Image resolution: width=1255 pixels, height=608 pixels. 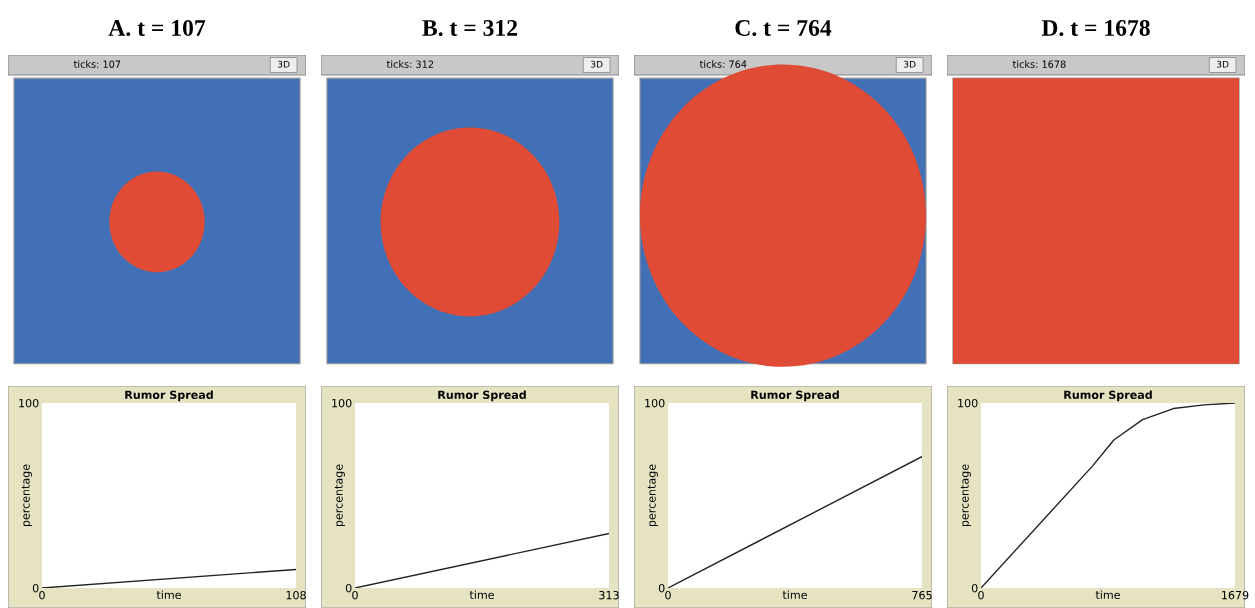 What do you see at coordinates (1039, 64) in the screenshot?
I see `text: ticks: 1678` at bounding box center [1039, 64].